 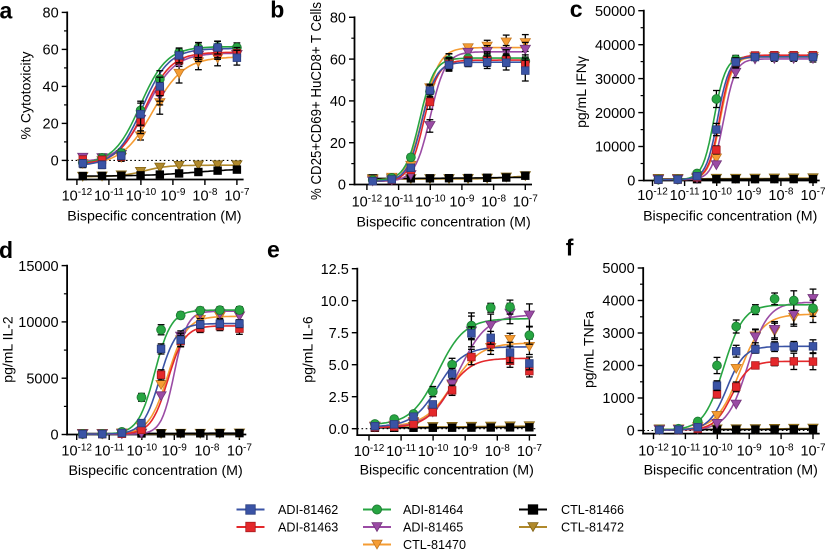 What do you see at coordinates (615, 80) in the screenshot?
I see `svg-text: 30000` at bounding box center [615, 80].